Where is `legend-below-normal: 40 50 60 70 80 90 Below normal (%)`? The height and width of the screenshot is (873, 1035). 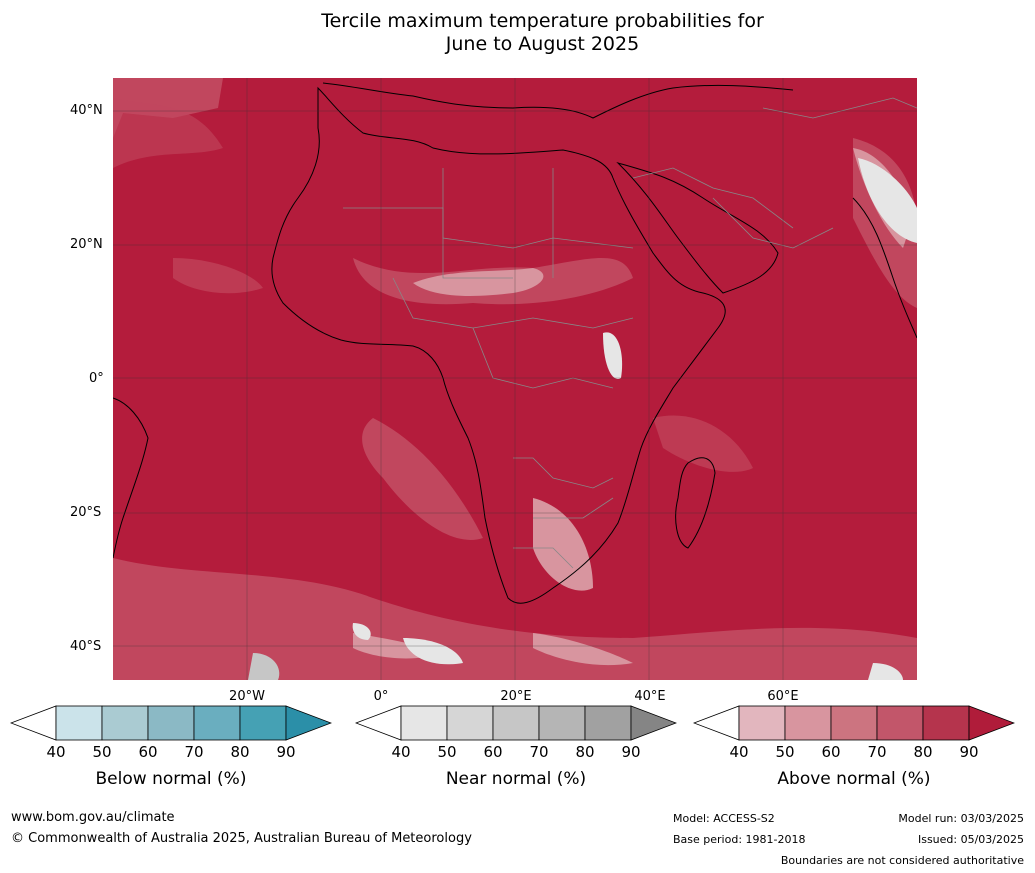
legend-below-normal: 40 50 60 70 80 90 Below normal (%) is located at coordinates (171, 750).